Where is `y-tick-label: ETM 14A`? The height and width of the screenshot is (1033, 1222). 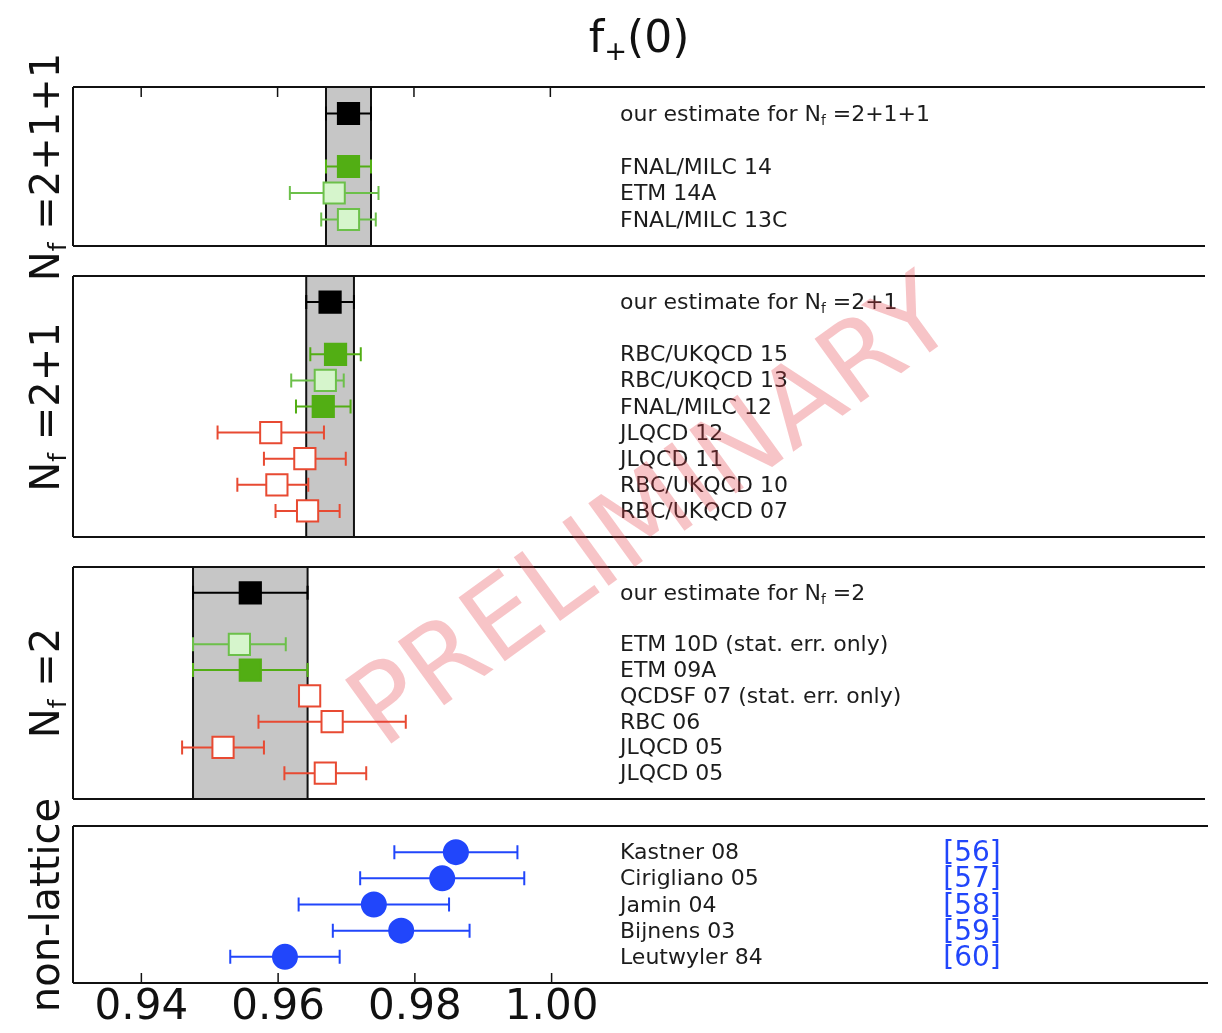
y-tick-label: ETM 14A is located at coordinates (668, 192).